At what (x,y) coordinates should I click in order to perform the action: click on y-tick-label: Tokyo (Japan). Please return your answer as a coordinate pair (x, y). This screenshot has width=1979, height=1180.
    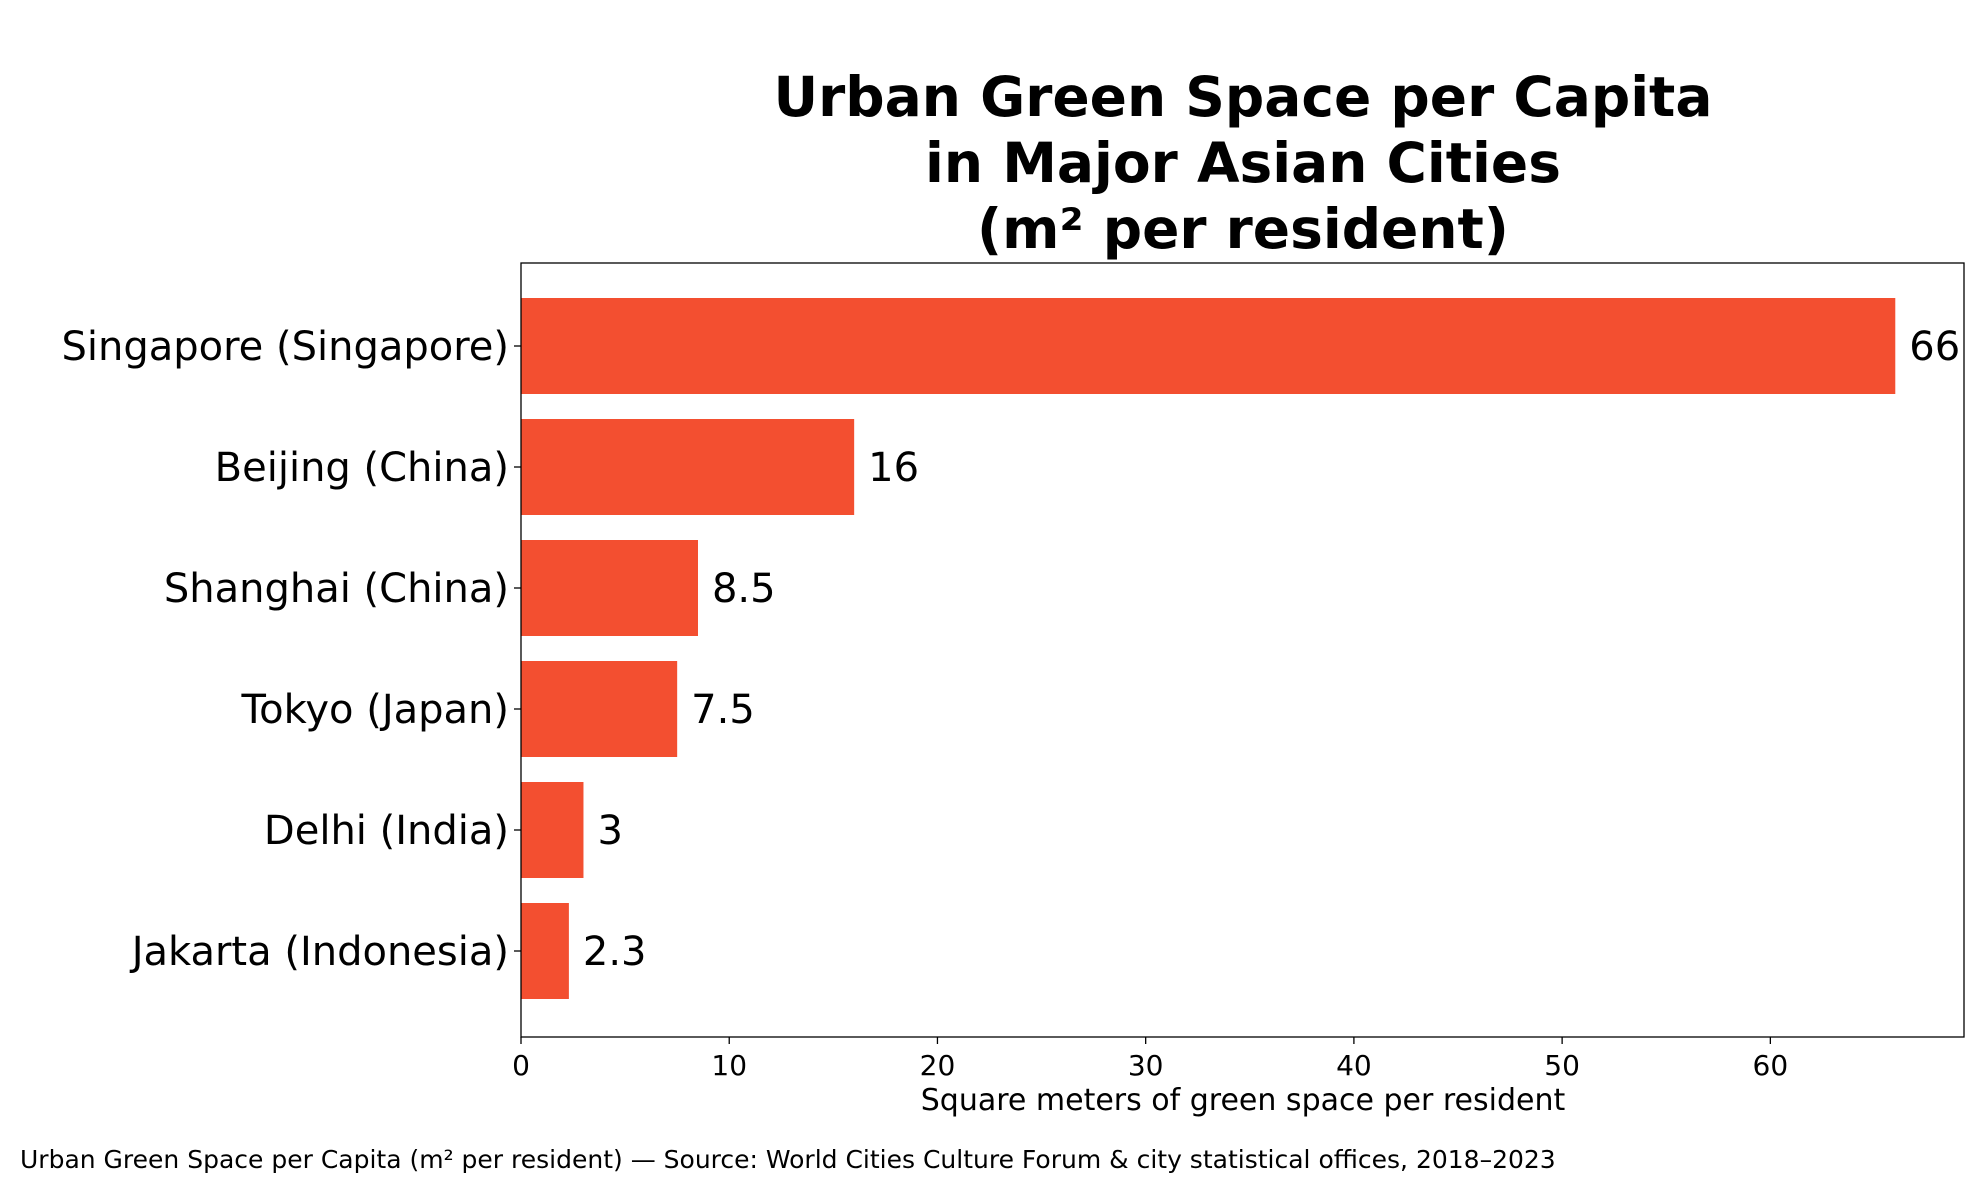
    Looking at the image, I should click on (375, 710).